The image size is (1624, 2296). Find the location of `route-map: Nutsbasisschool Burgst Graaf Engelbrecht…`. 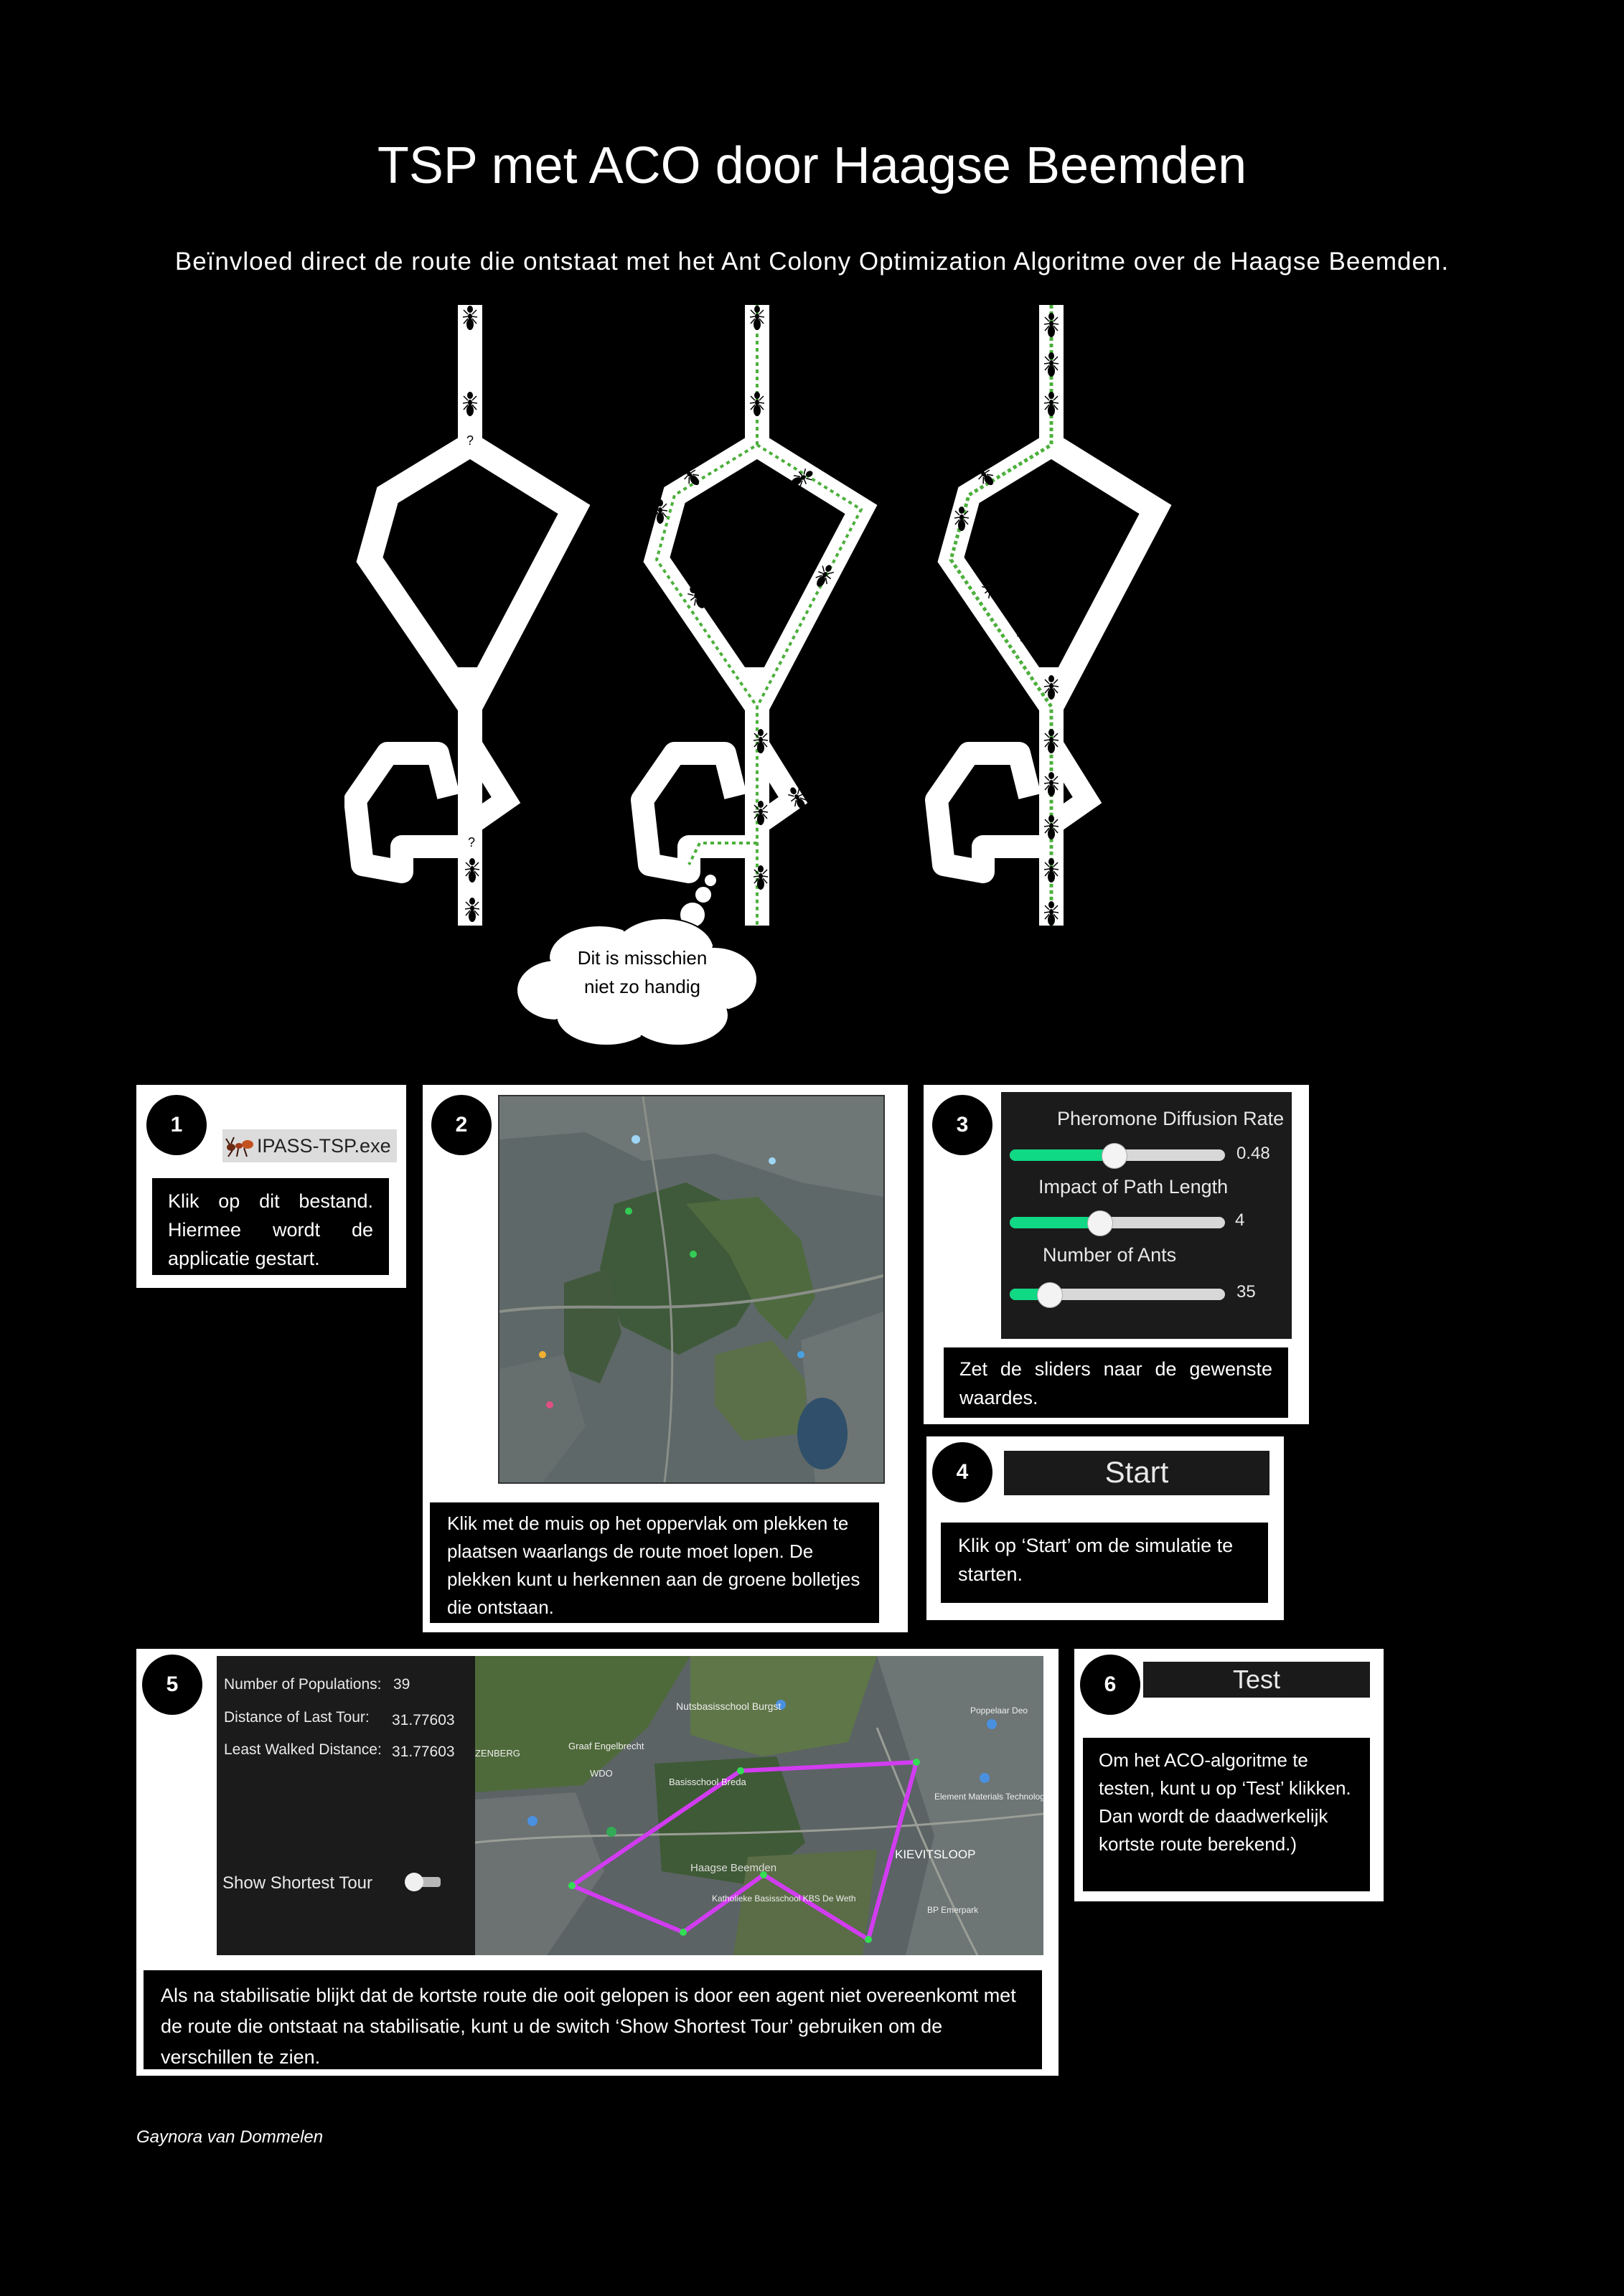

route-map: Nutsbasisschool Burgst Graaf Engelbrecht… is located at coordinates (759, 1805).